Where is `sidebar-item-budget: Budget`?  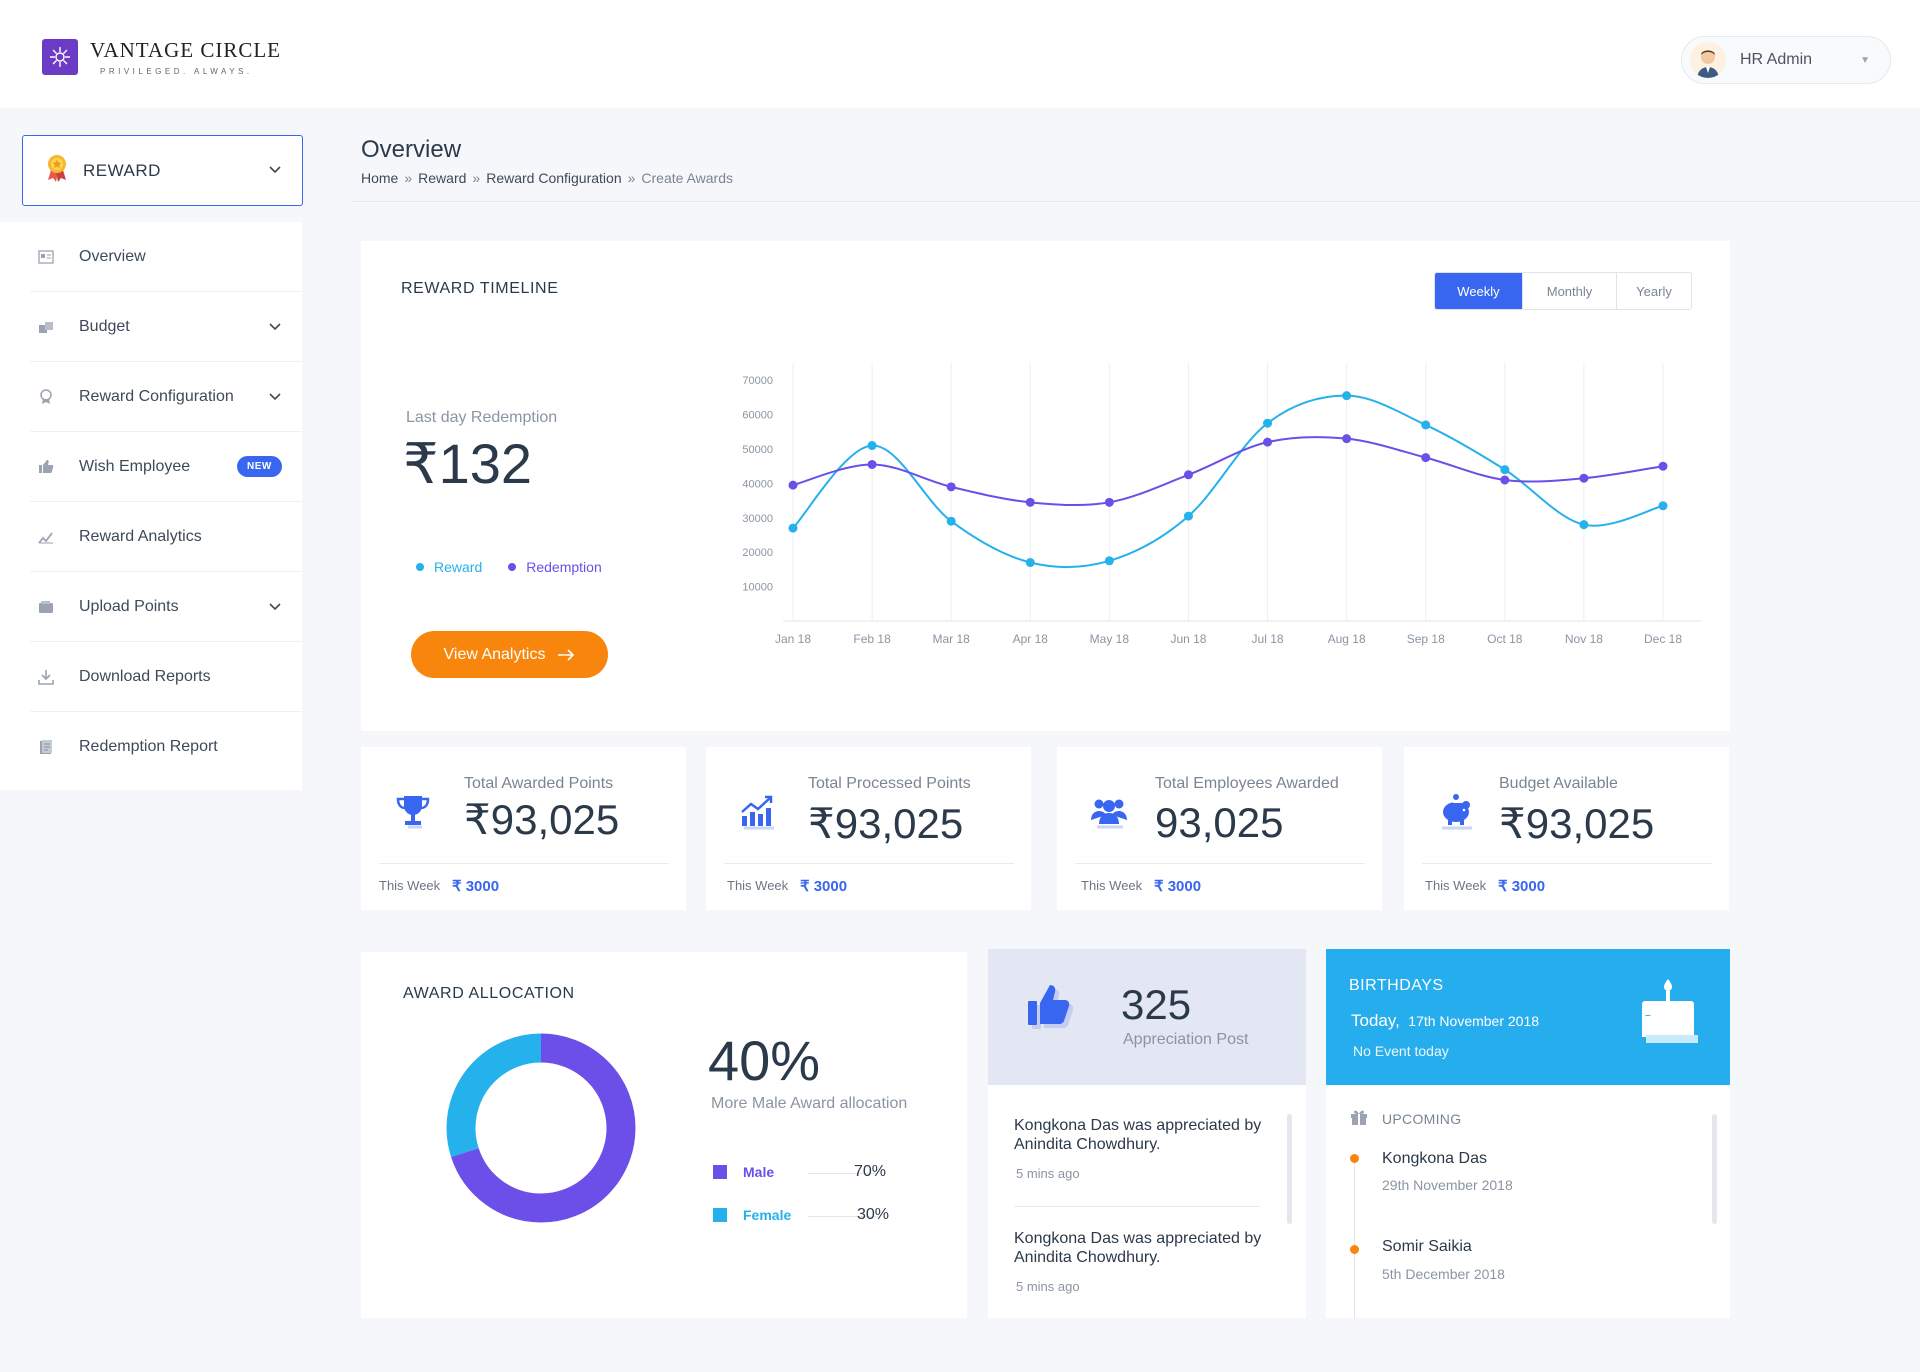 sidebar-item-budget: Budget is located at coordinates (166, 327).